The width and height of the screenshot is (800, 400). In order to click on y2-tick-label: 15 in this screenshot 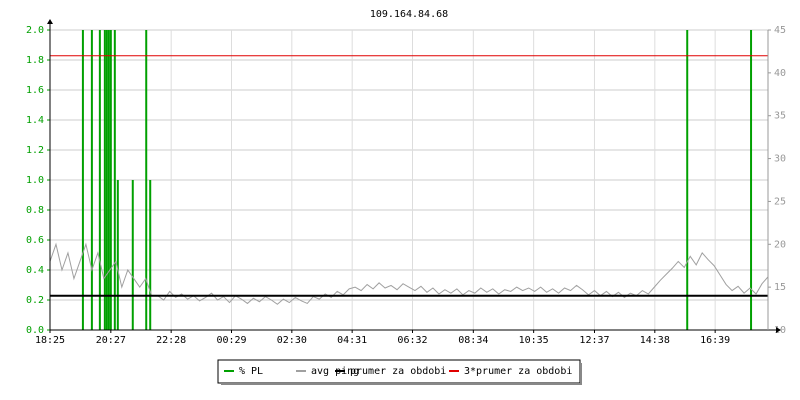, I will do `click(780, 287)`.